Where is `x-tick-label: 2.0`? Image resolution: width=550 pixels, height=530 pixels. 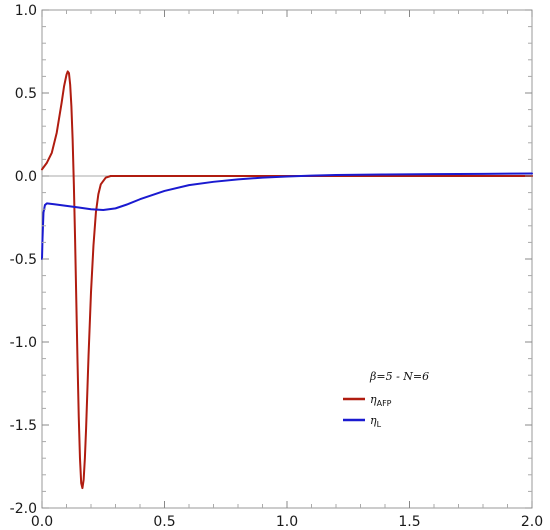
x-tick-label: 2.0 is located at coordinates (532, 522).